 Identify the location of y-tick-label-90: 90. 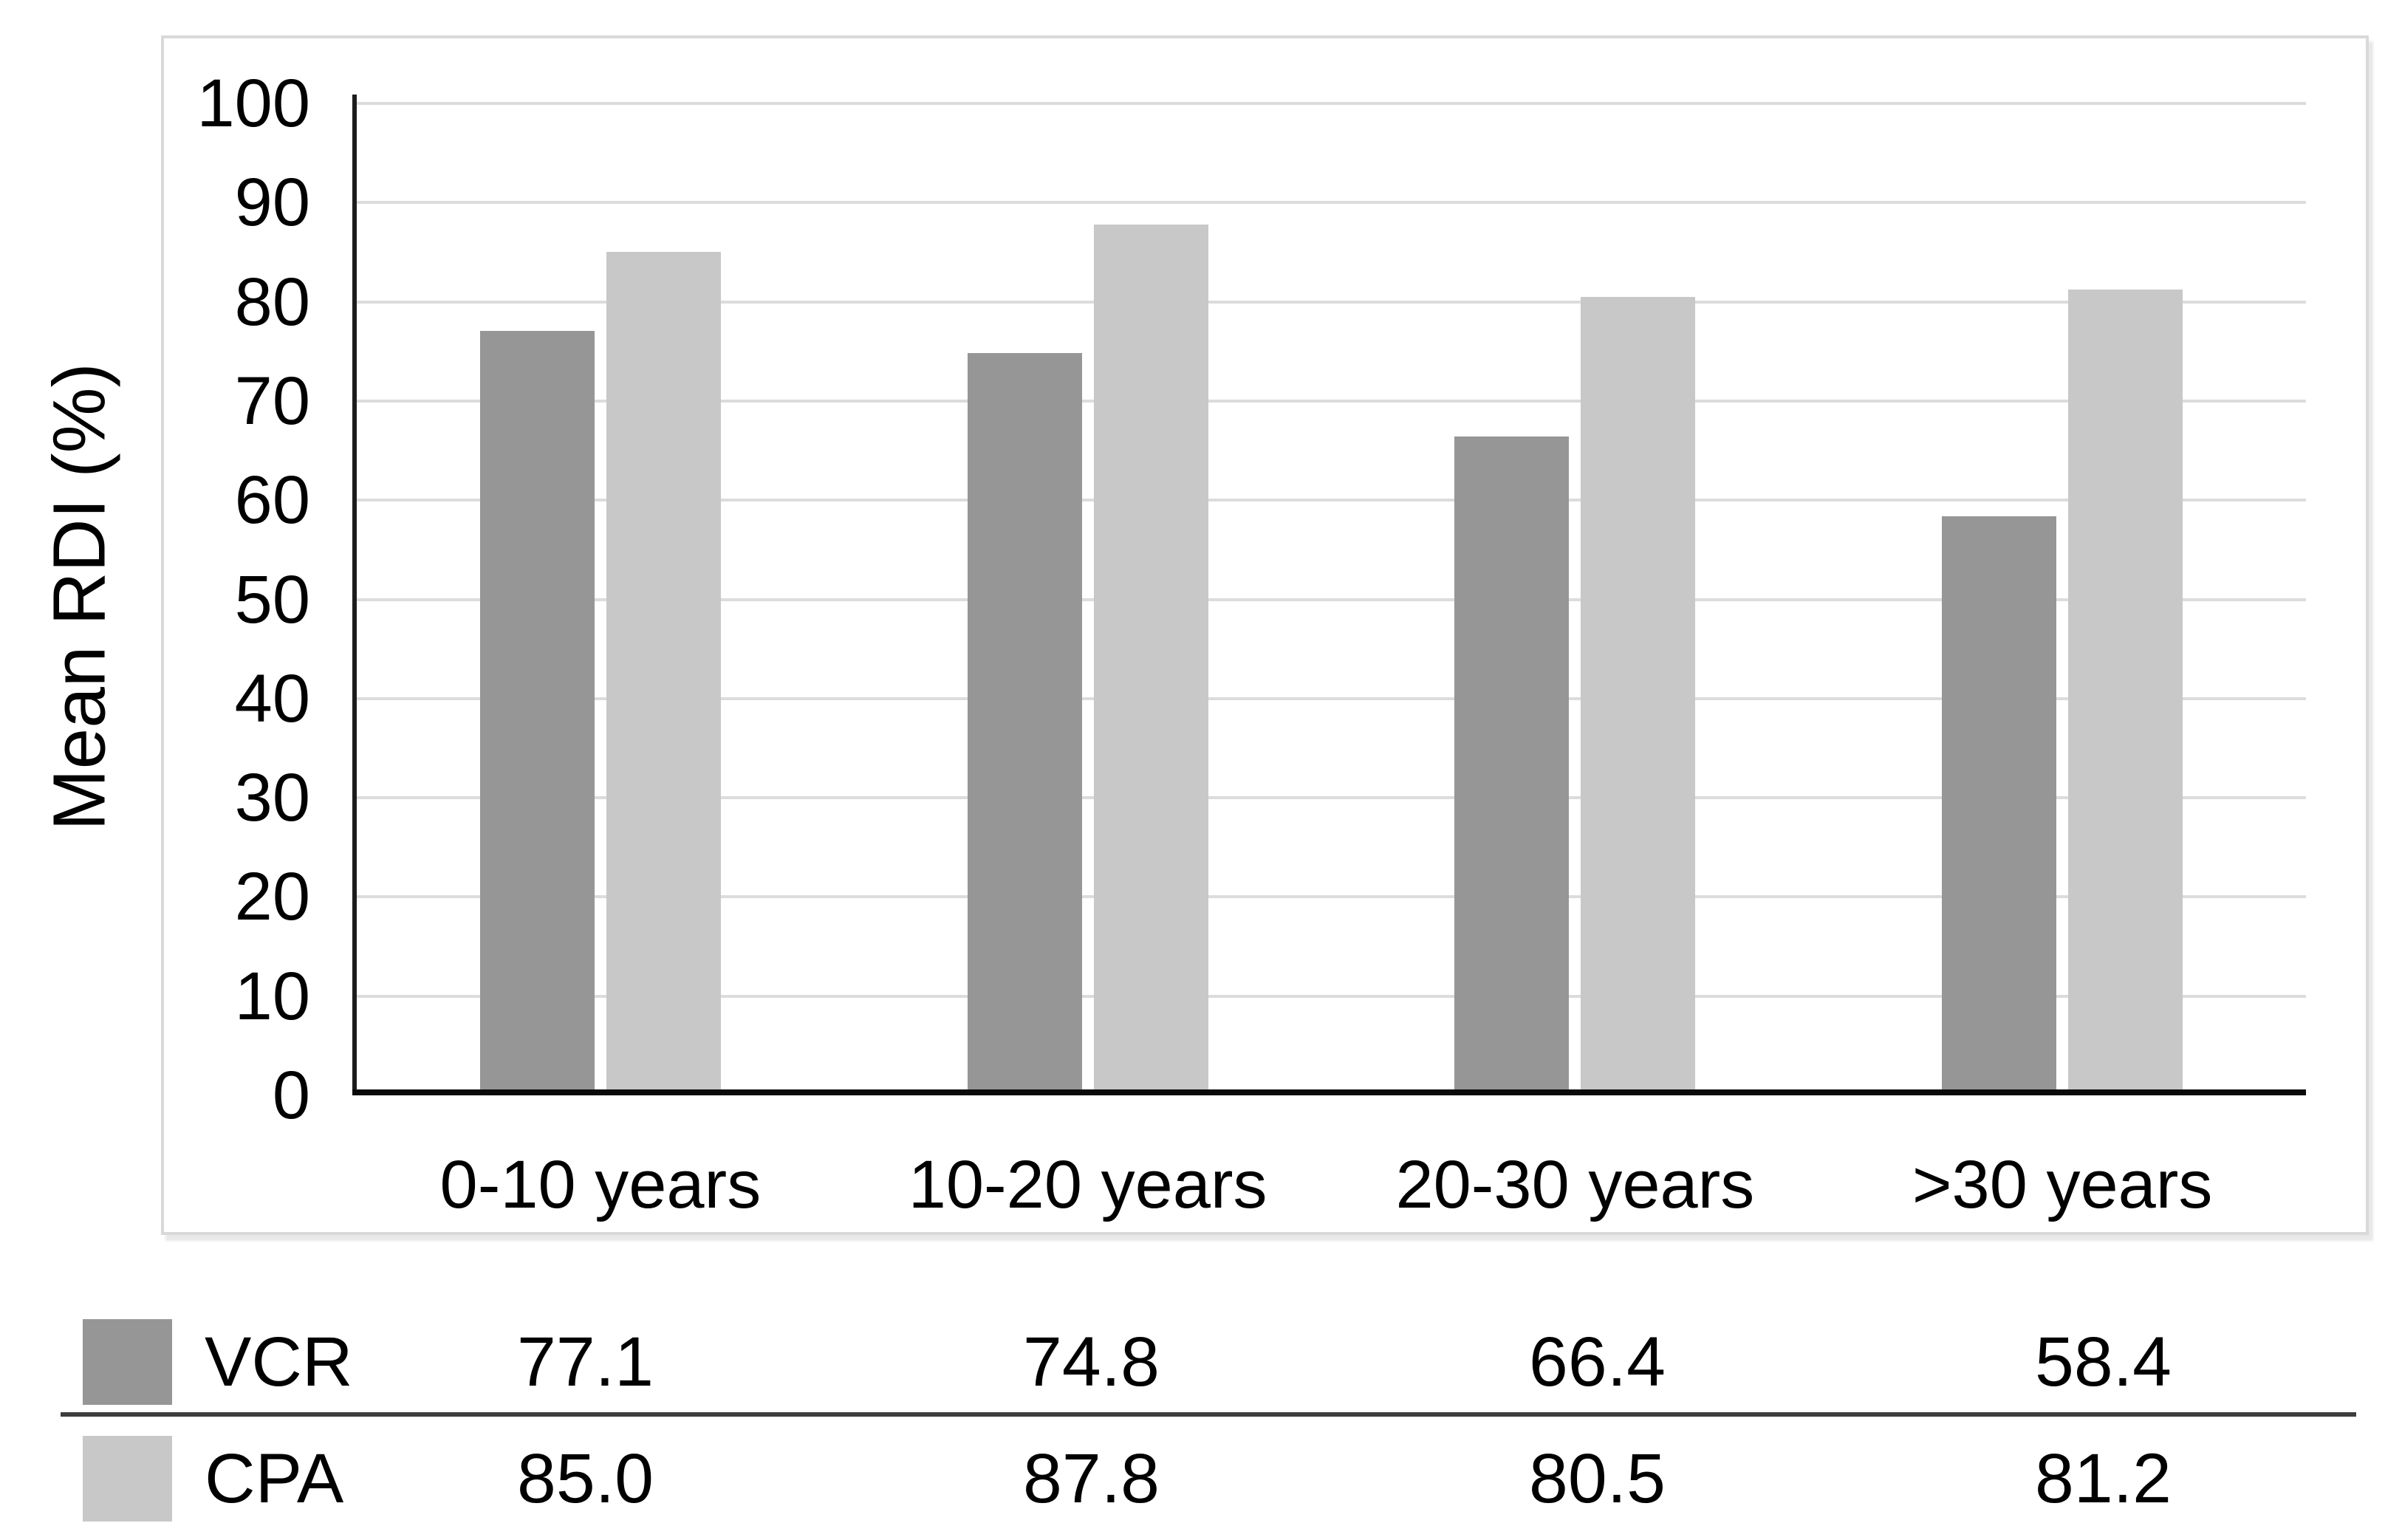
(272, 203).